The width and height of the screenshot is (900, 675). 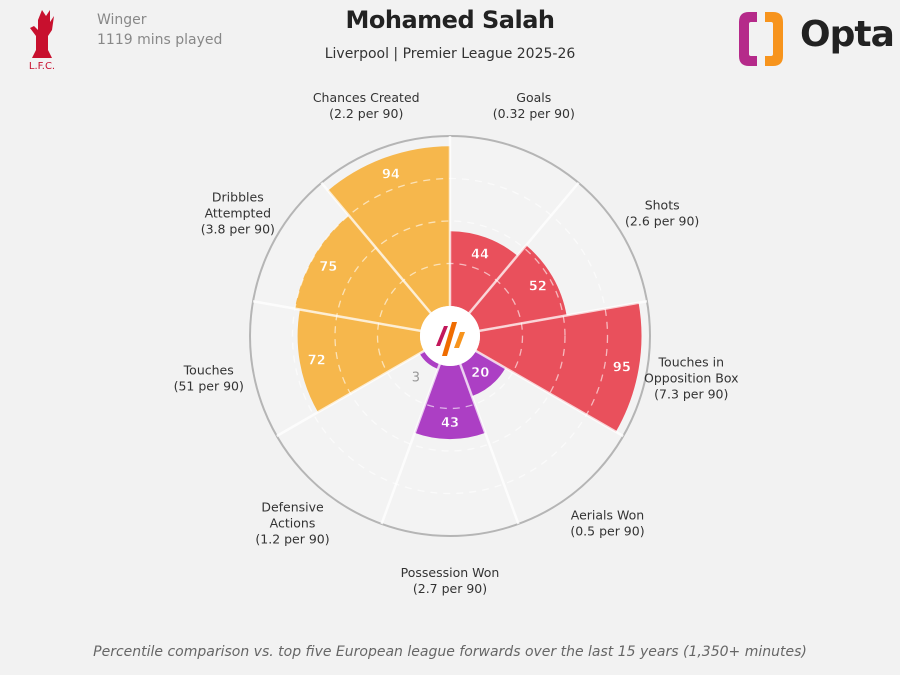 I want to click on category-label-line: Chances Created, so click(x=366, y=97).